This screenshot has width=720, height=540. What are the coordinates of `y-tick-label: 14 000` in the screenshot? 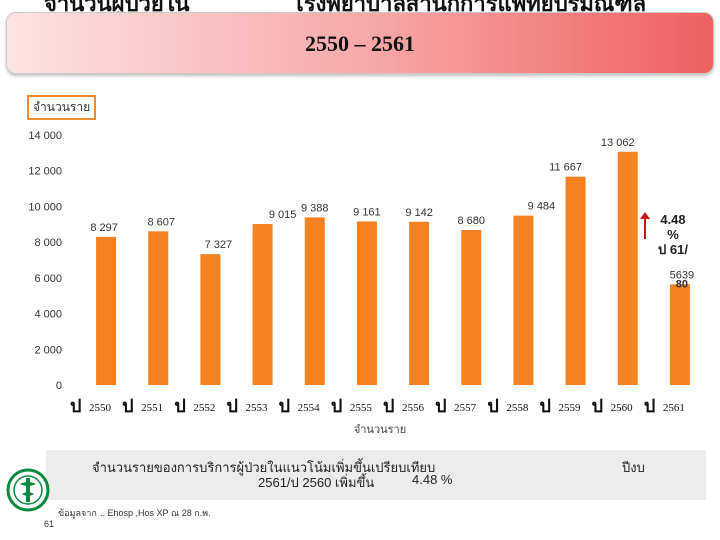 It's located at (45, 136).